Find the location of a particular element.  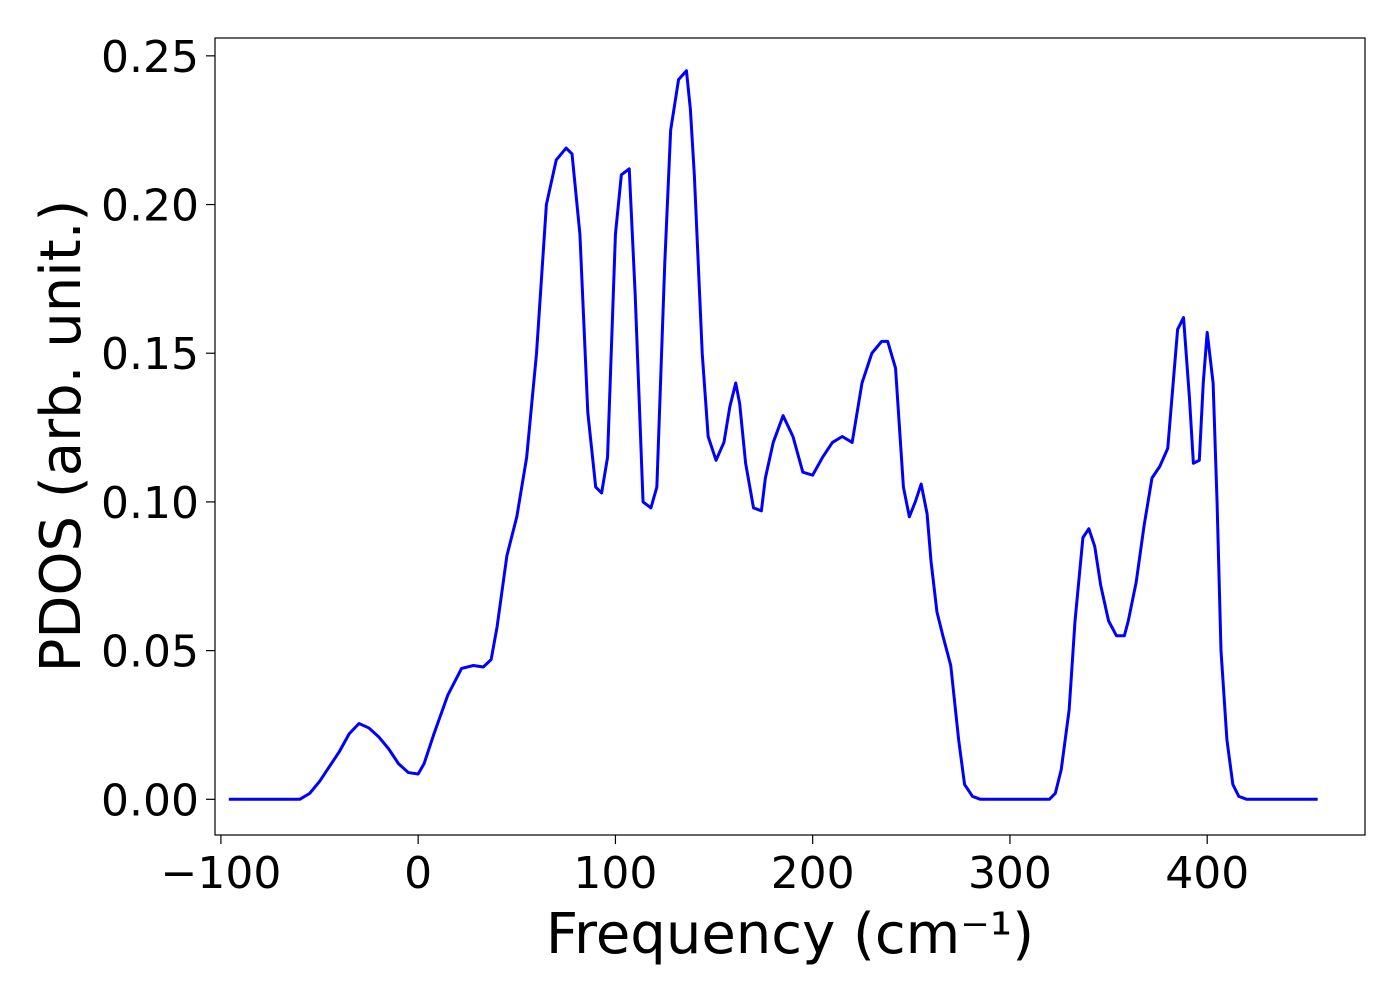

y-tick-label: 0.15 is located at coordinates (150, 354).